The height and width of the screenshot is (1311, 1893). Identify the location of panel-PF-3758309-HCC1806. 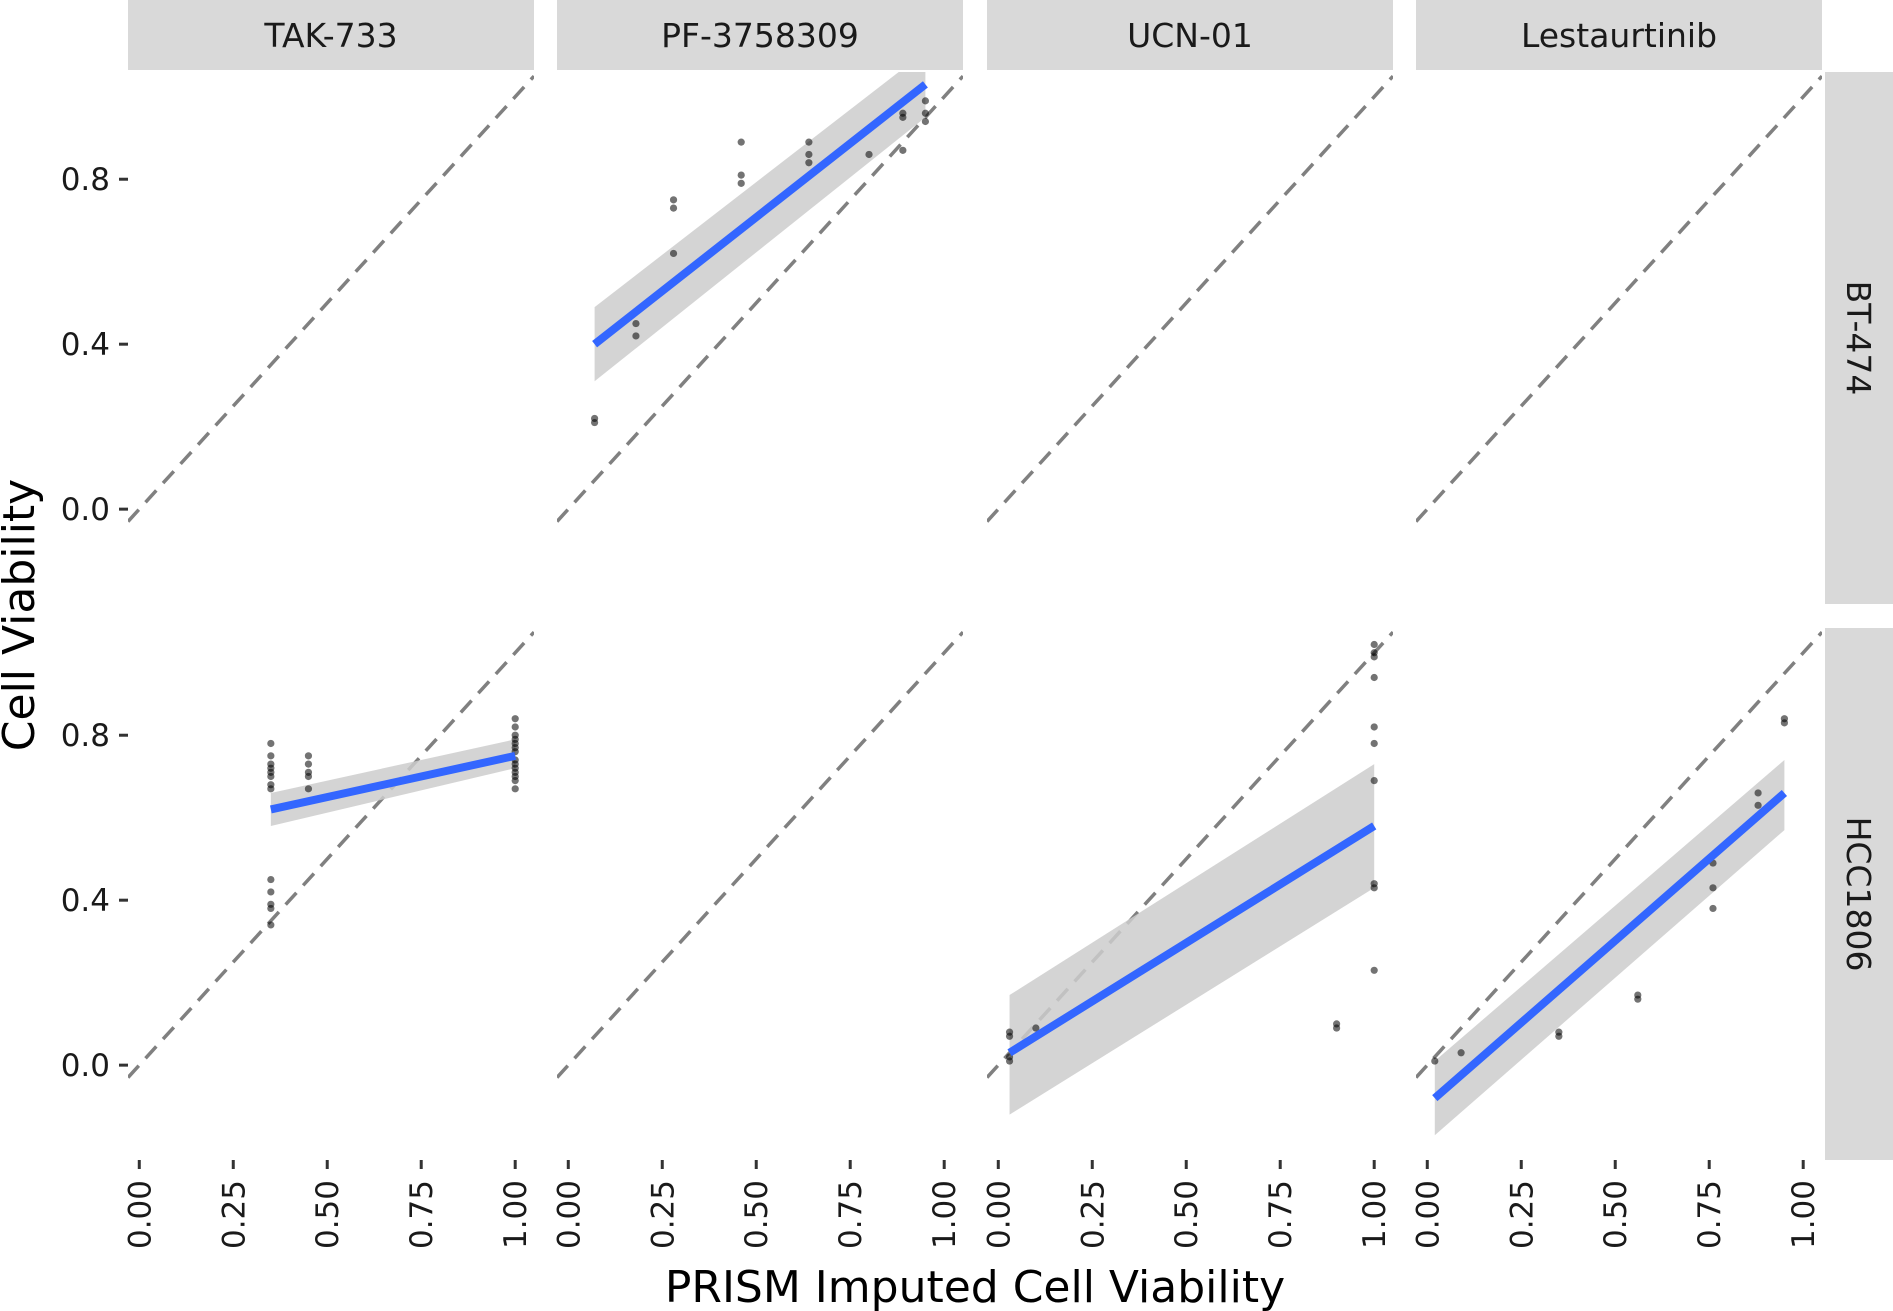
(760, 854).